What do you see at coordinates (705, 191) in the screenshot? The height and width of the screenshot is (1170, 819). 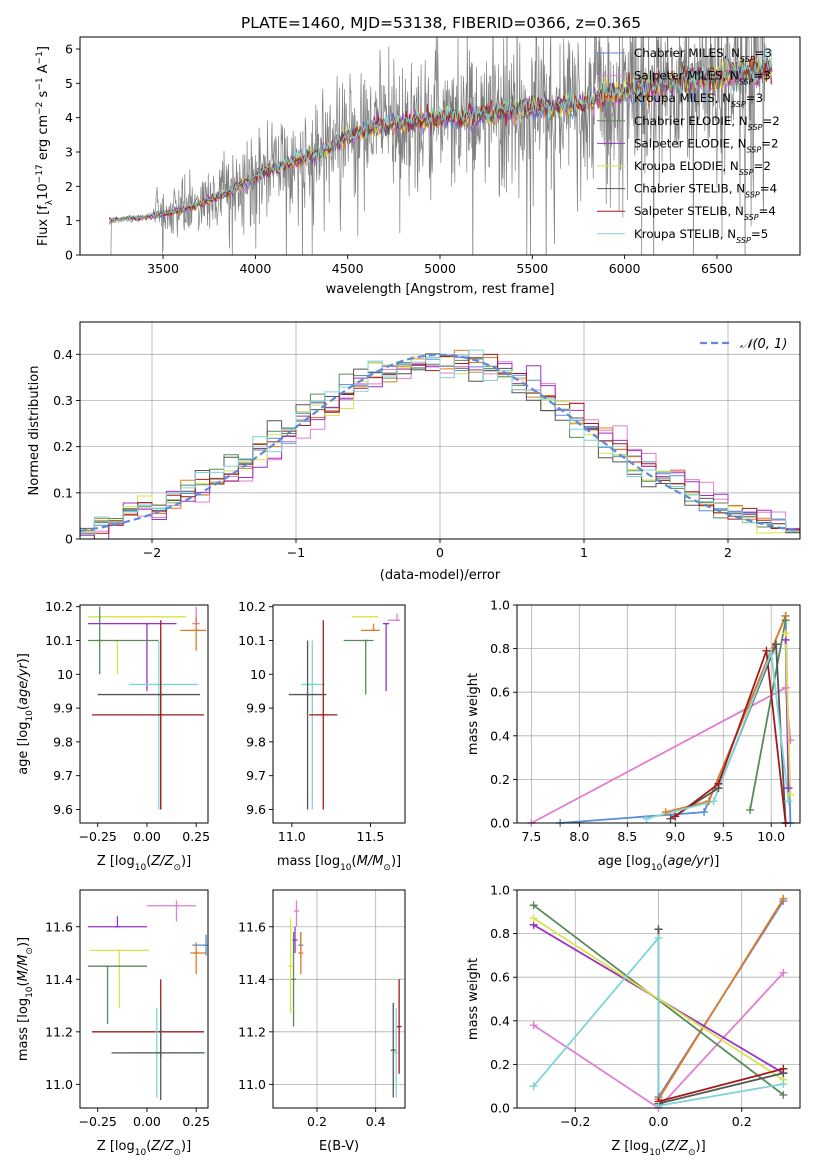 I see `legend-entry: Chabrier STELIB, NSSP=4` at bounding box center [705, 191].